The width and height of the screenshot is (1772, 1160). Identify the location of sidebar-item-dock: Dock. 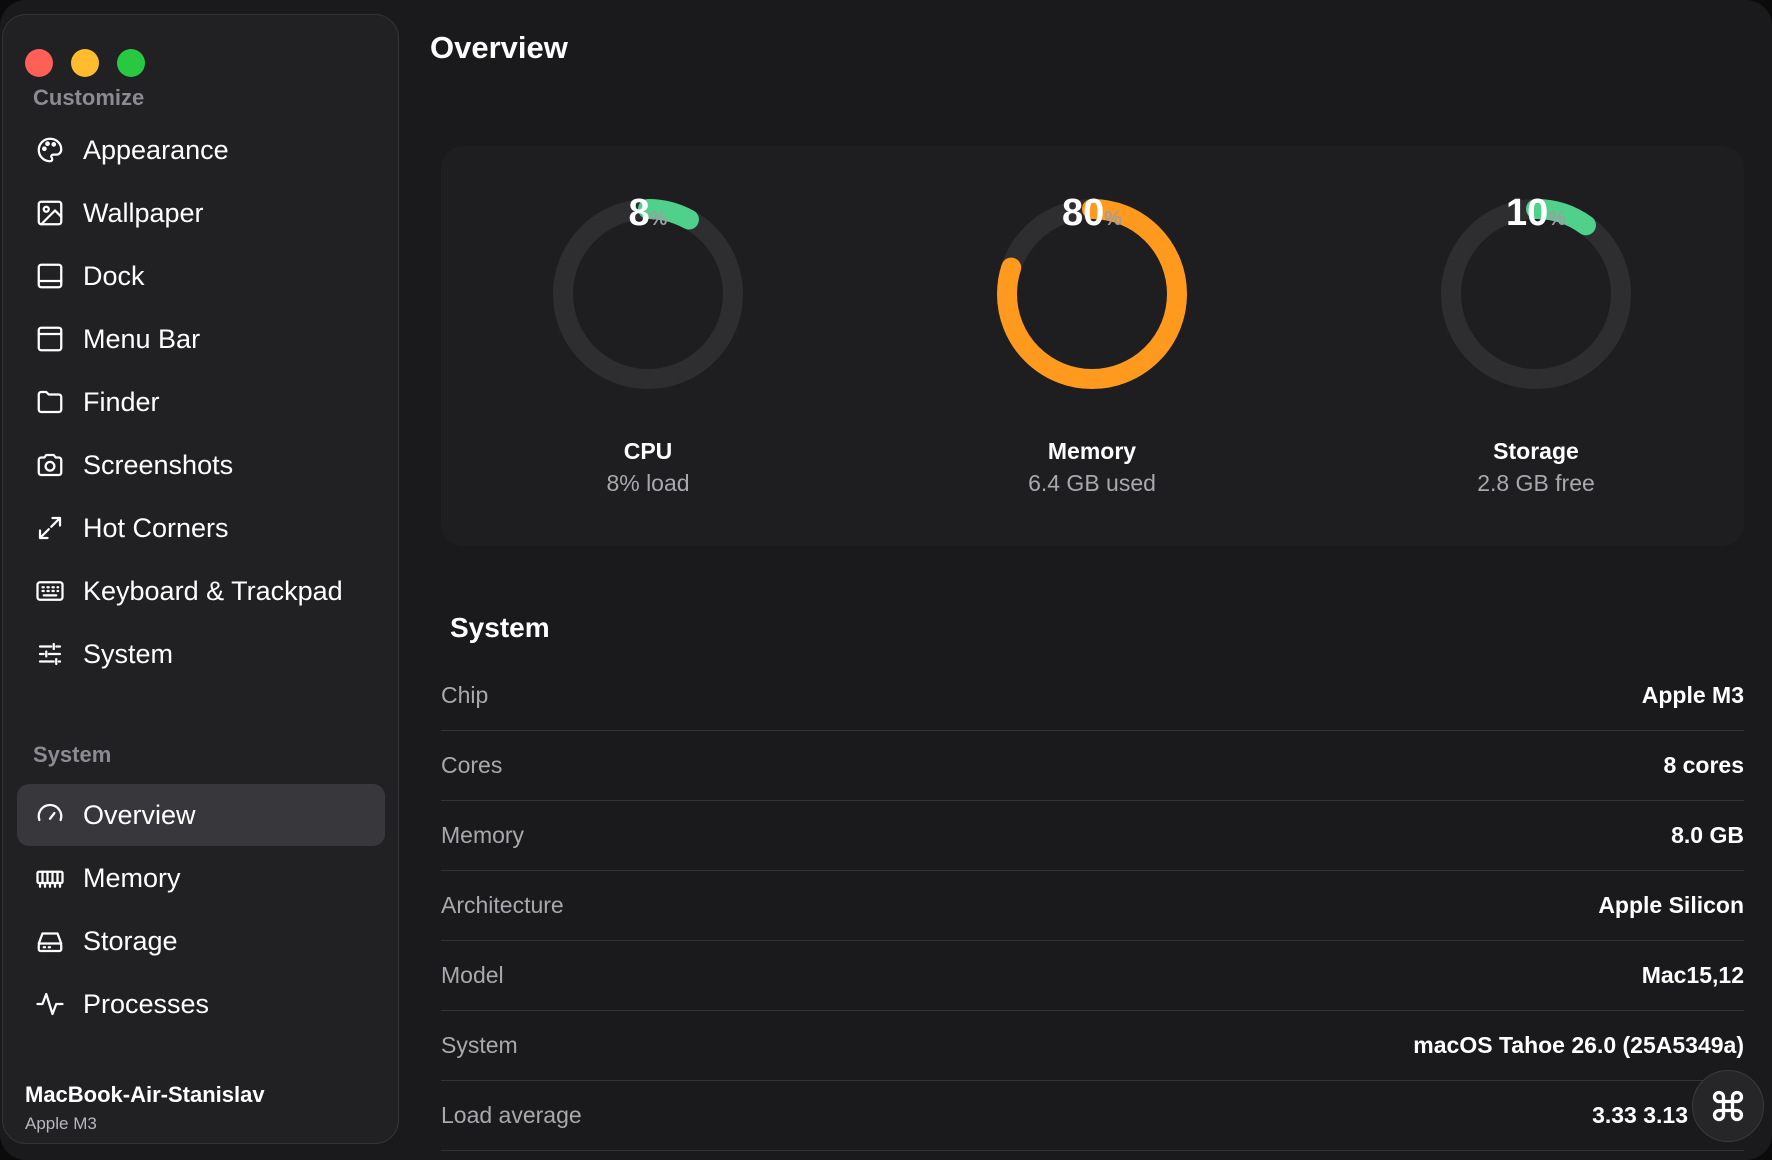
(201, 276).